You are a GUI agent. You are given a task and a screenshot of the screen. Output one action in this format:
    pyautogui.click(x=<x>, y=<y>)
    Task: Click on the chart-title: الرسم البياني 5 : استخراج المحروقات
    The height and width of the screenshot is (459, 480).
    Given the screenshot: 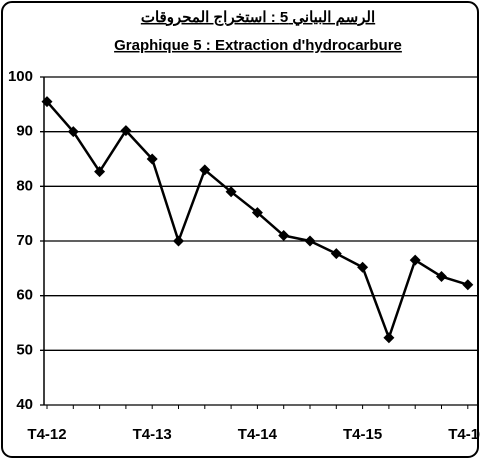 What is the action you would take?
    pyautogui.click(x=258, y=18)
    